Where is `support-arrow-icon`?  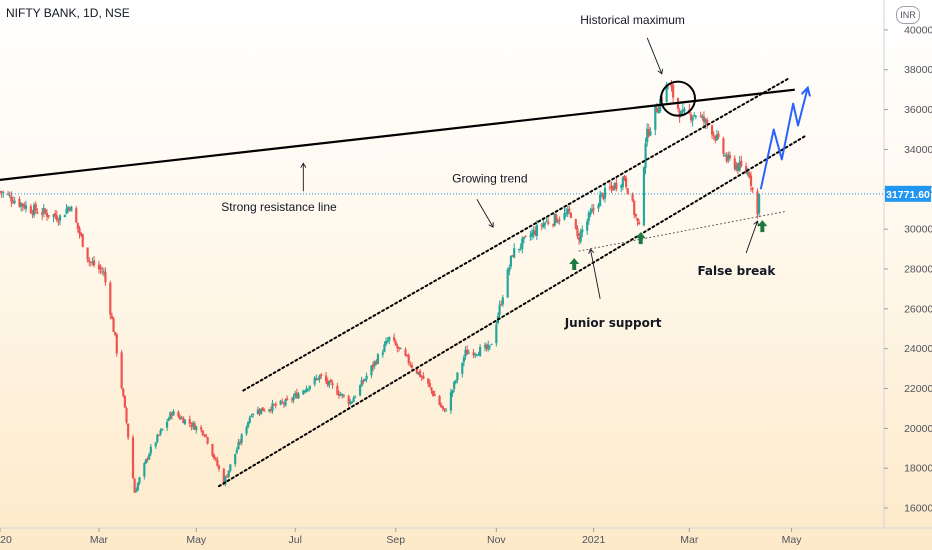 support-arrow-icon is located at coordinates (640, 238).